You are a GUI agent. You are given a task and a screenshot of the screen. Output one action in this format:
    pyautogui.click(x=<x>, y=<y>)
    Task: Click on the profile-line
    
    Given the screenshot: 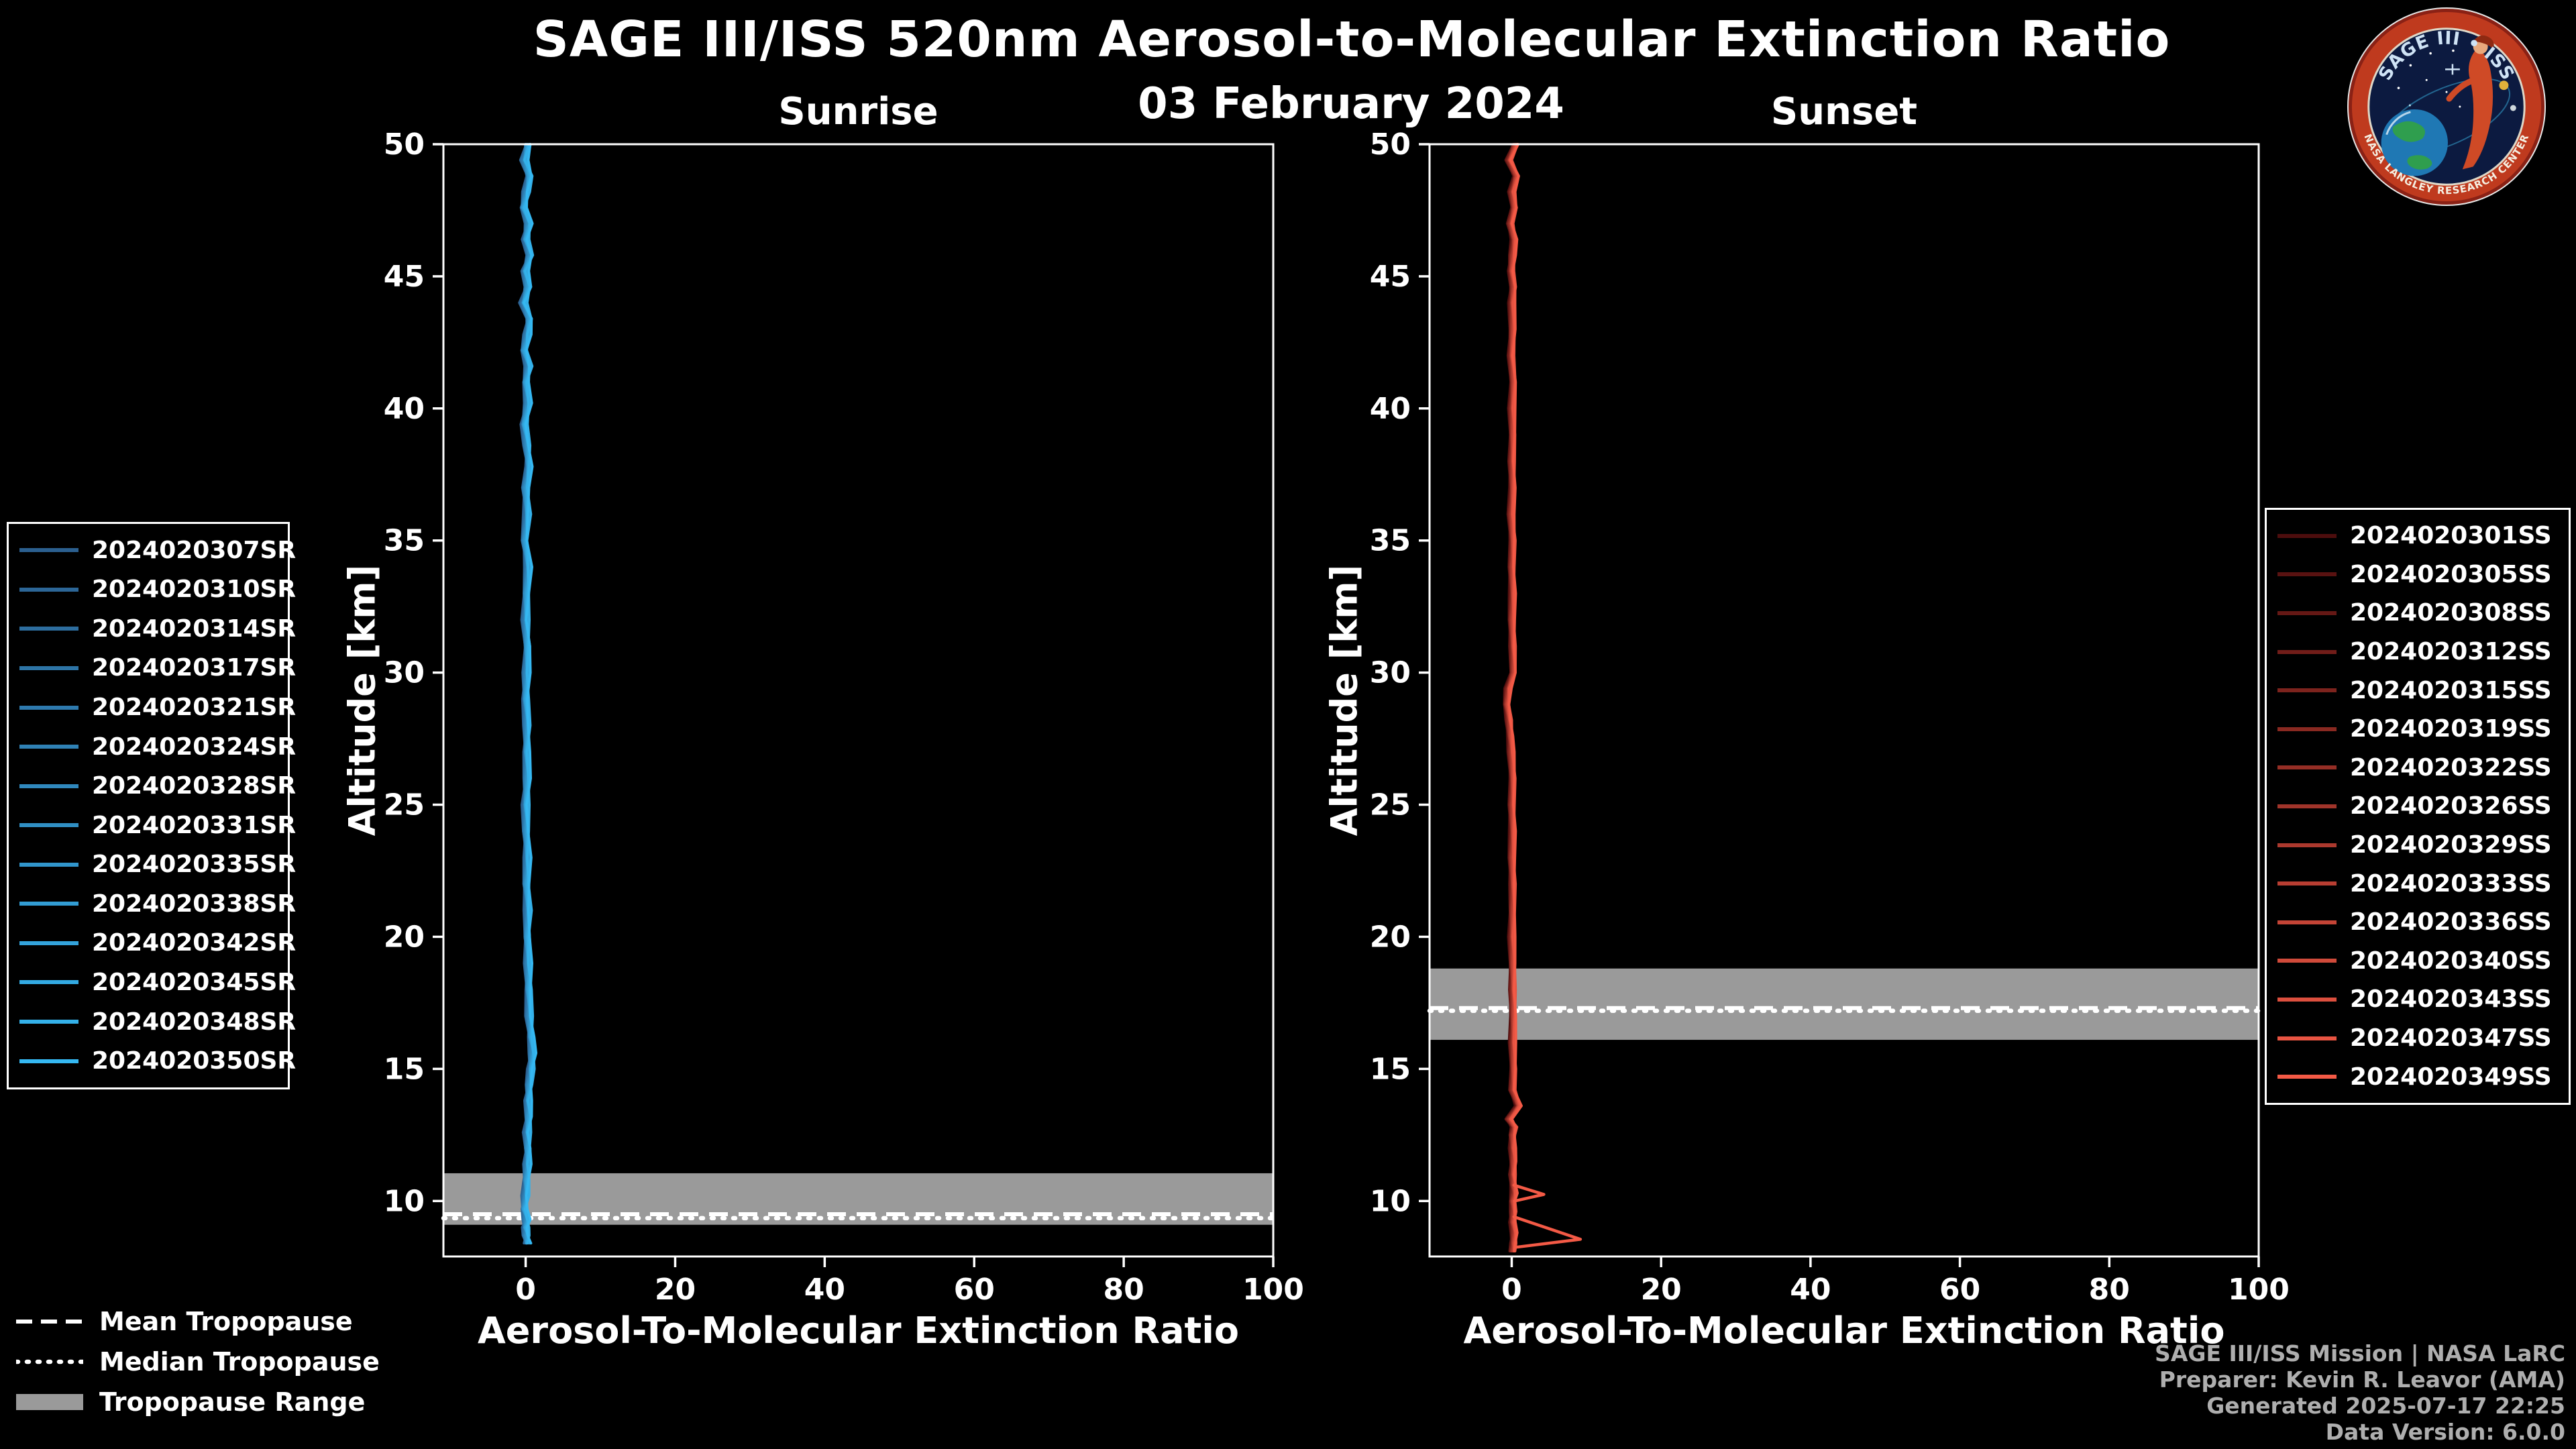 What is the action you would take?
    pyautogui.click(x=1515, y=697)
    